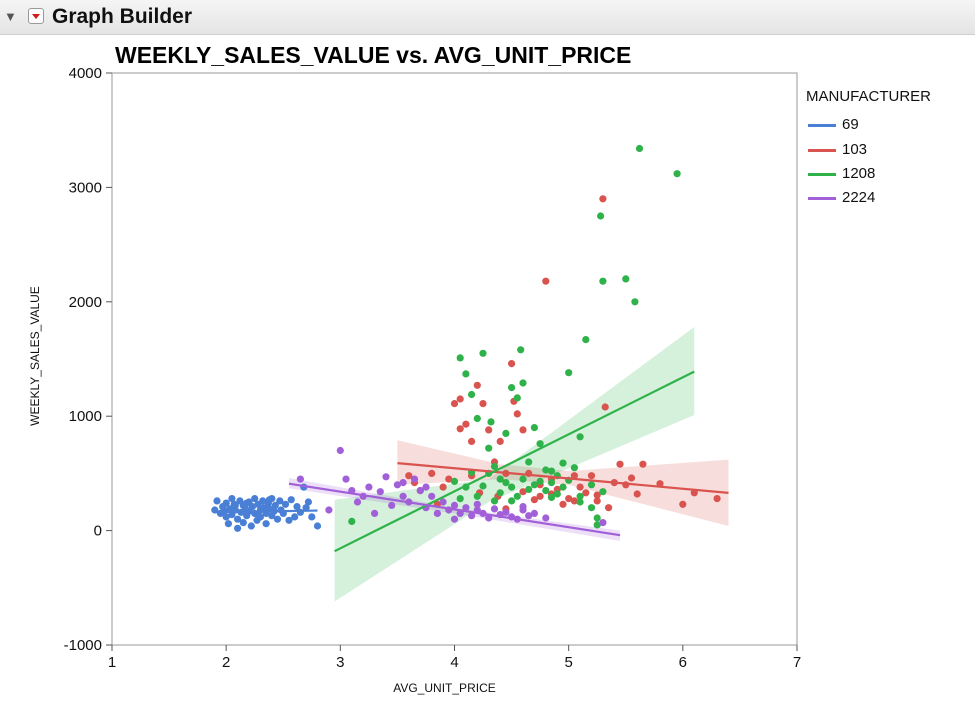 This screenshot has height=702, width=975. What do you see at coordinates (869, 96) in the screenshot?
I see `legend-title: MANUFACTURER` at bounding box center [869, 96].